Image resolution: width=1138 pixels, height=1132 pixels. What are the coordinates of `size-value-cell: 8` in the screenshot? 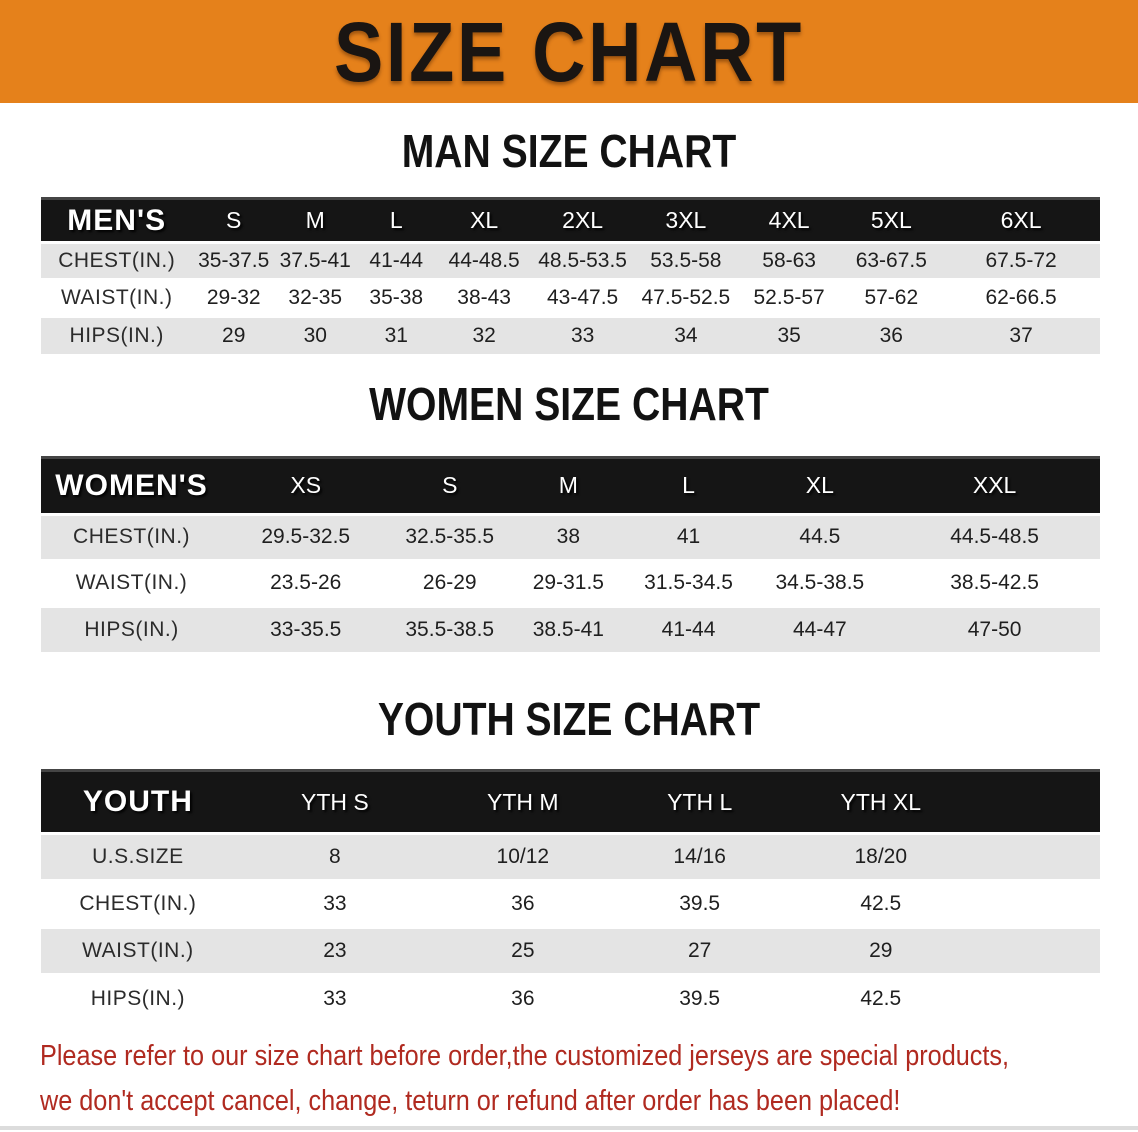 It's located at (334, 856).